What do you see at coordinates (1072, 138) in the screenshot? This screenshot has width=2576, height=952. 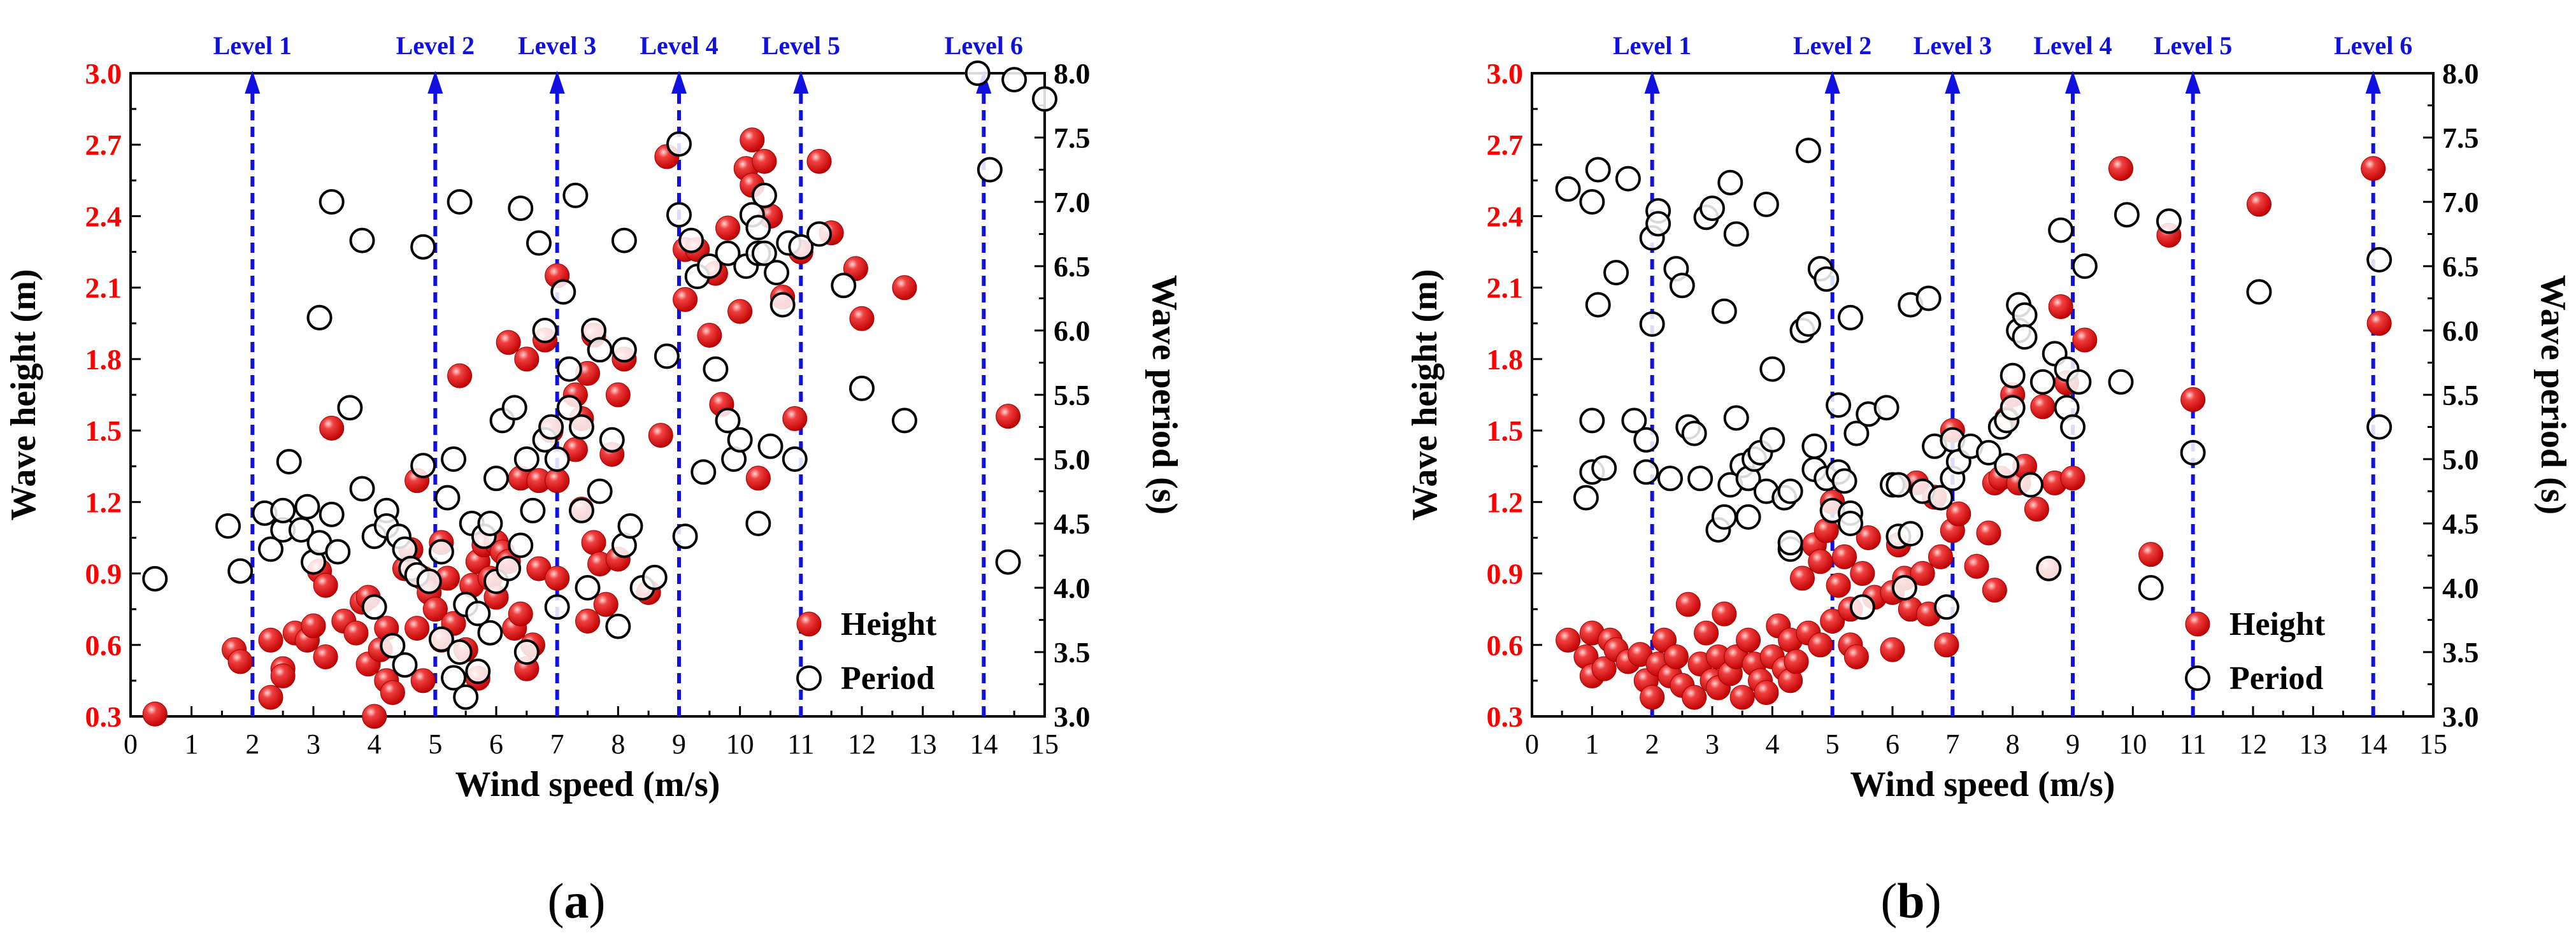 I see `y-right-tick-label: 7.5` at bounding box center [1072, 138].